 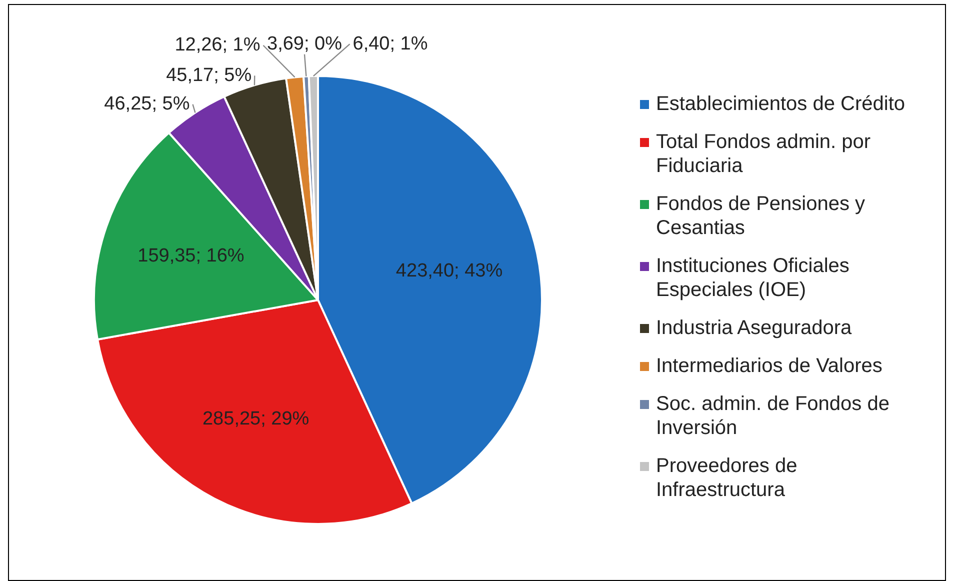 I want to click on data-label: 423,40; 43%, so click(x=449, y=271).